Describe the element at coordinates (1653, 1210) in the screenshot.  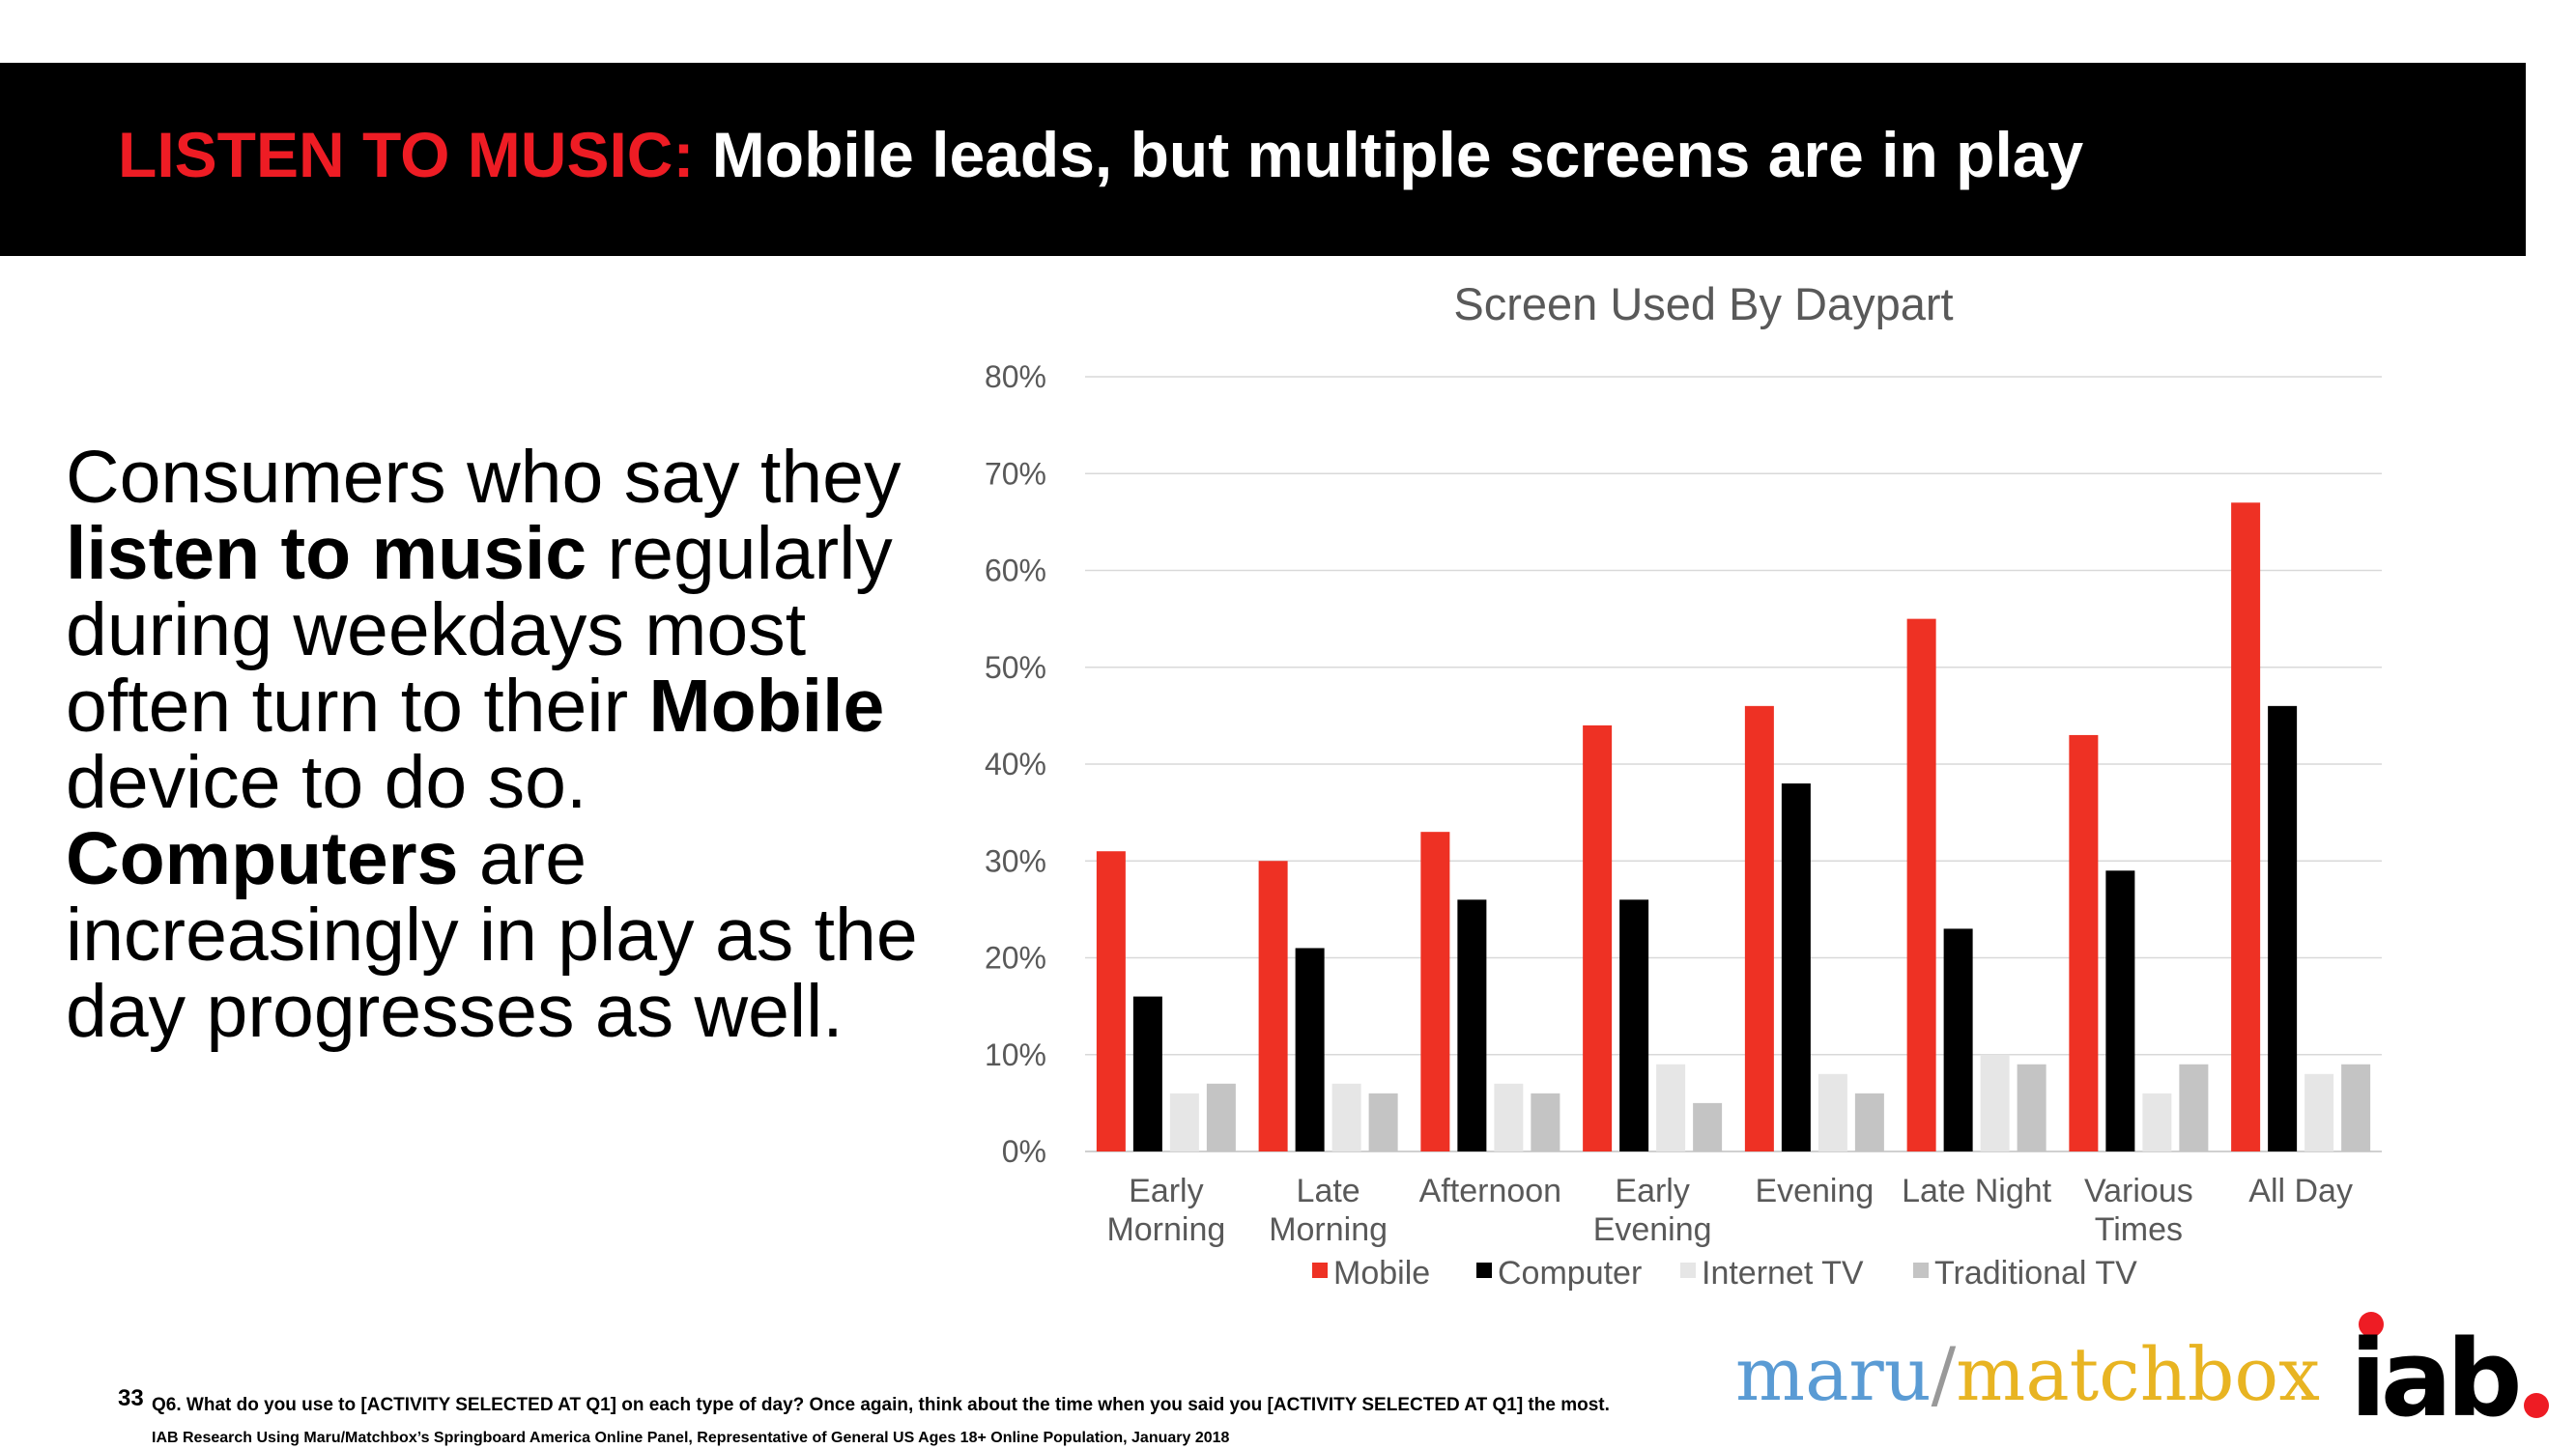
I see `x-tick-label: Early Evening` at that location.